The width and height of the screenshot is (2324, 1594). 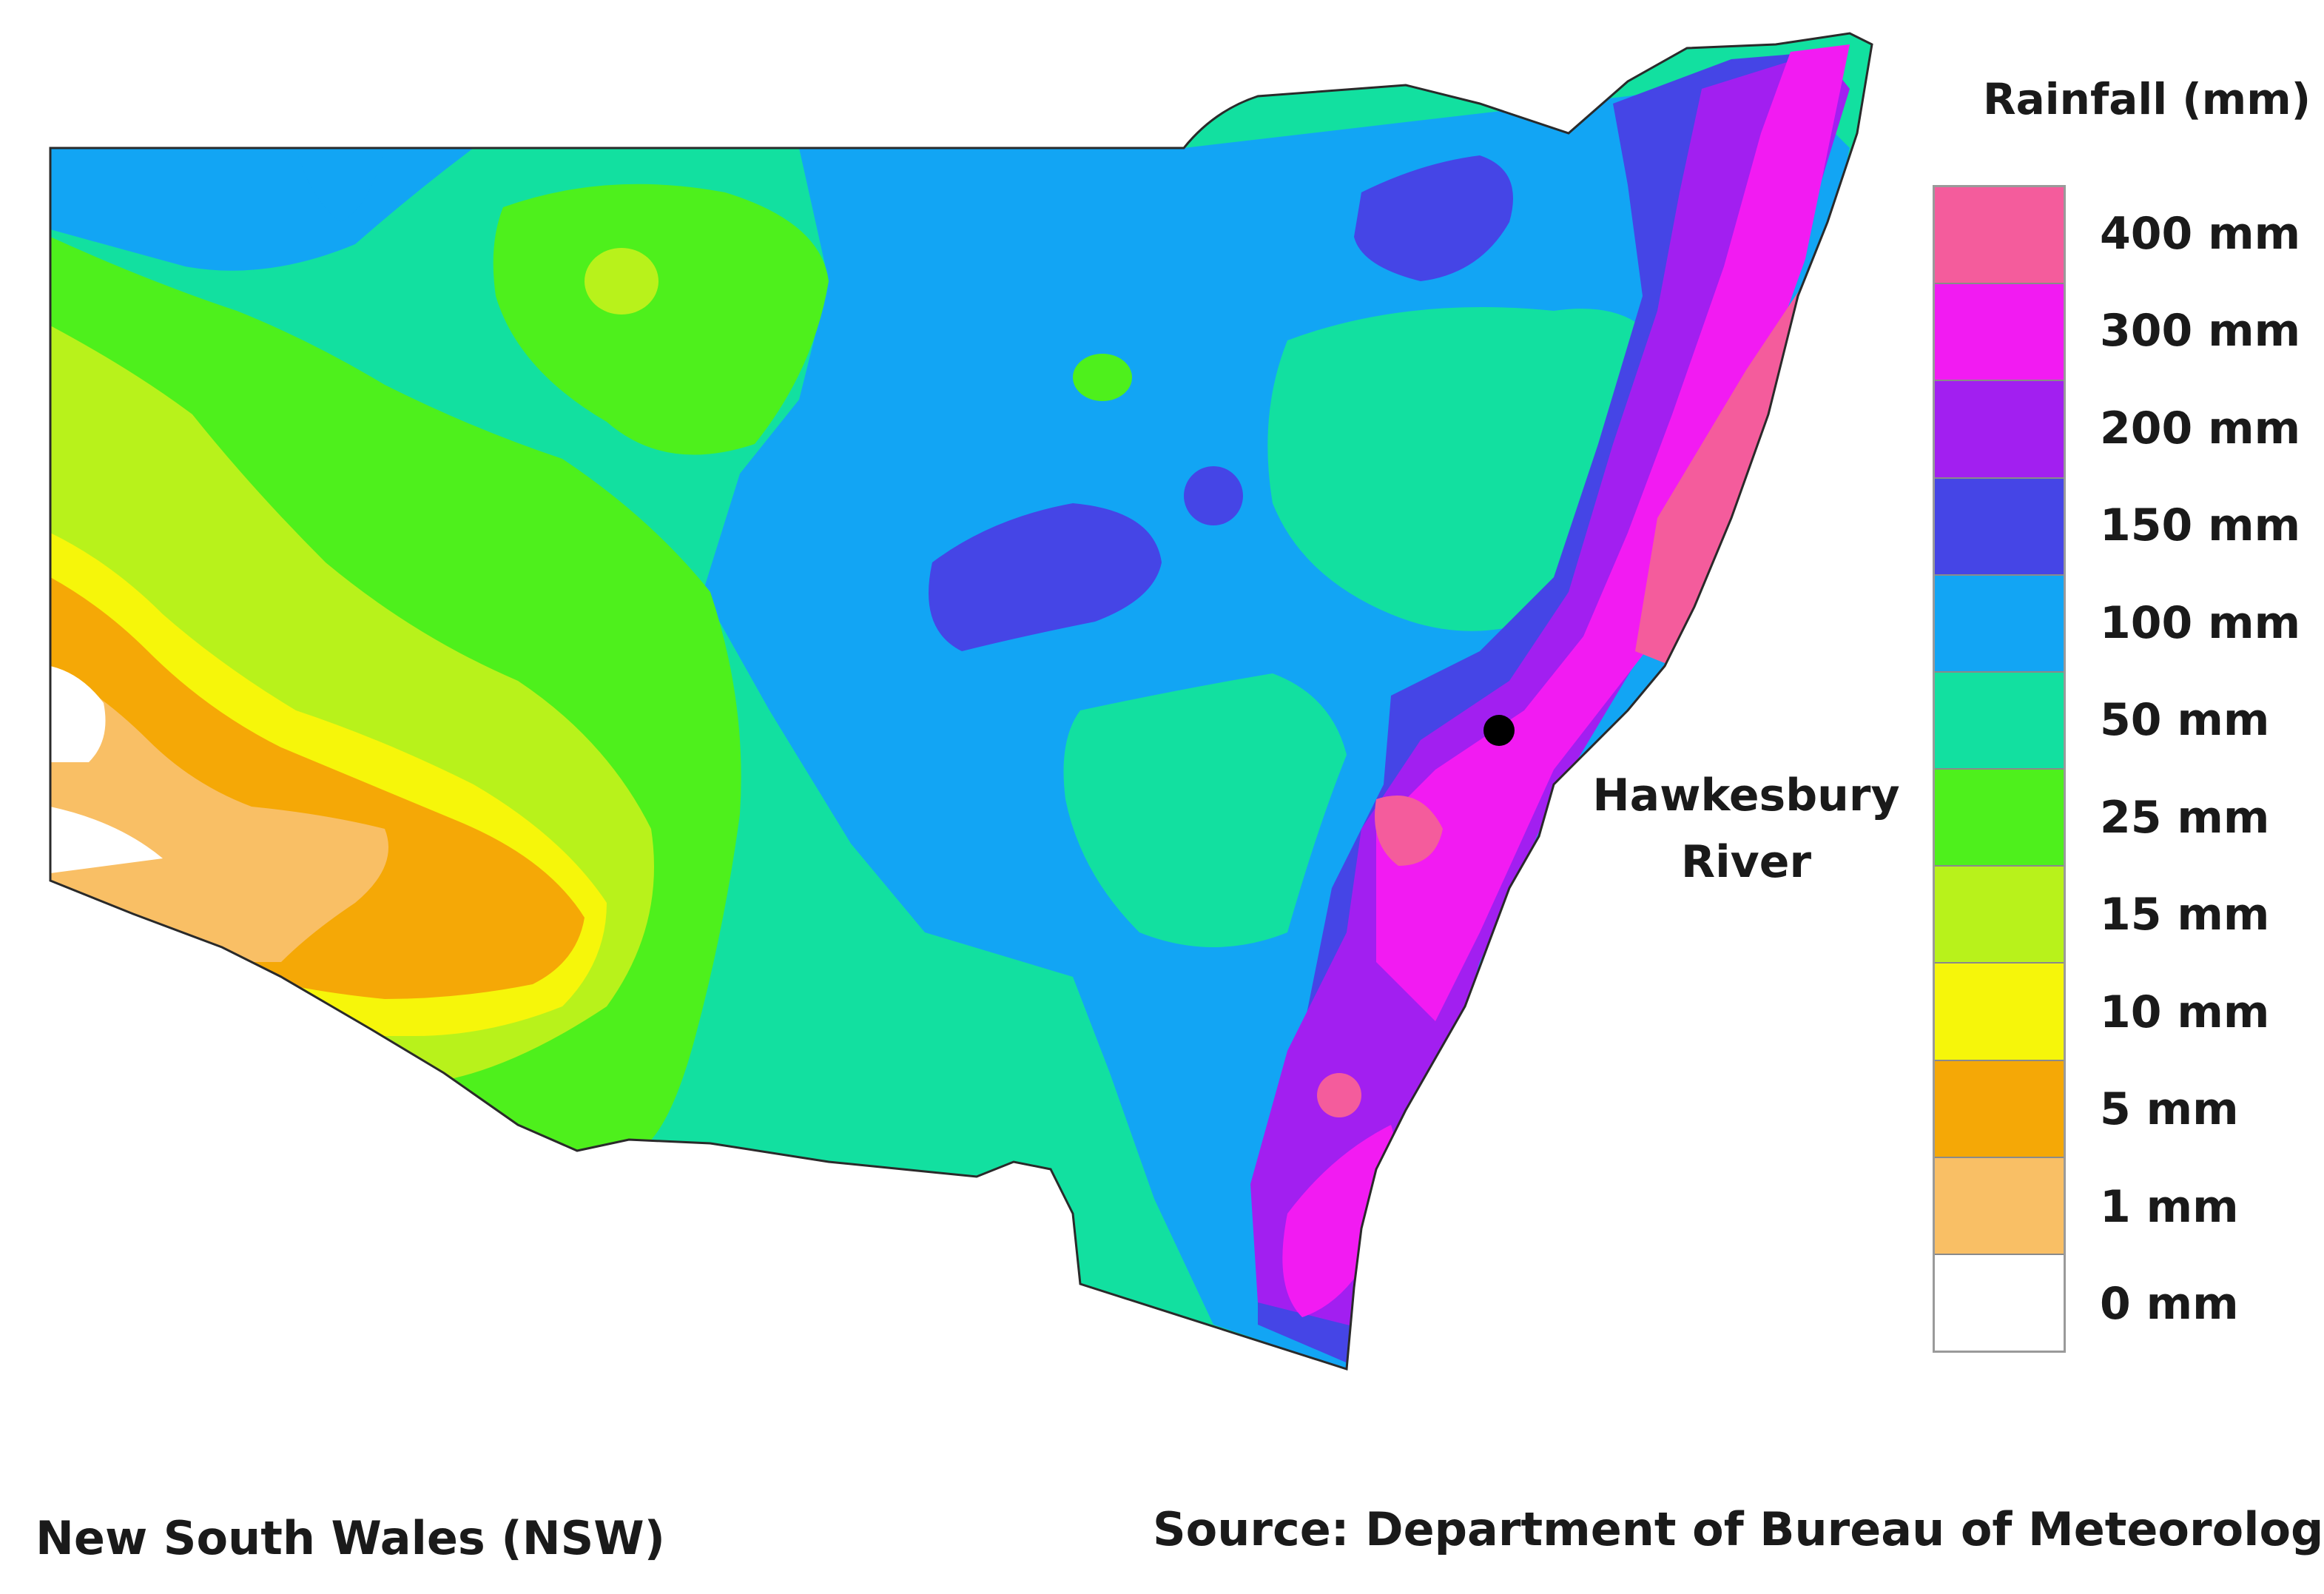 What do you see at coordinates (1102, 377) in the screenshot?
I see `zone-25mm-spot` at bounding box center [1102, 377].